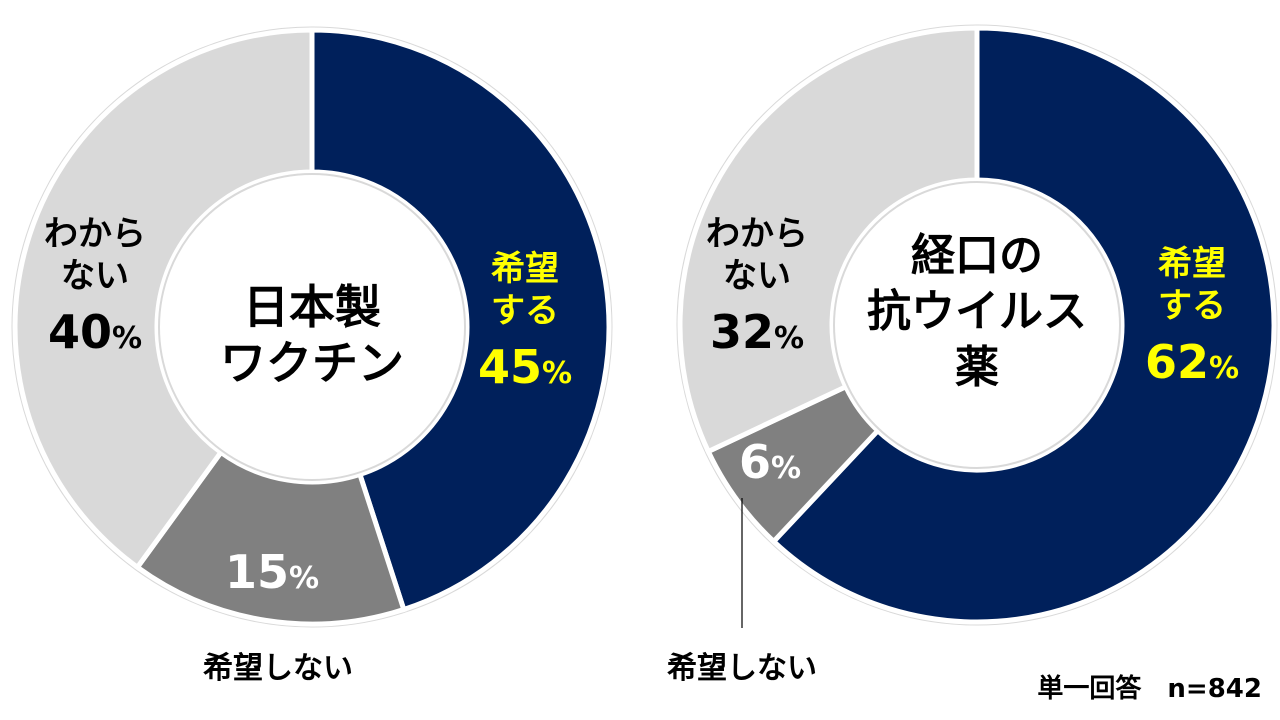 The height and width of the screenshot is (720, 1280). I want to click on center-title-line-2: ワクチン, so click(312, 363).